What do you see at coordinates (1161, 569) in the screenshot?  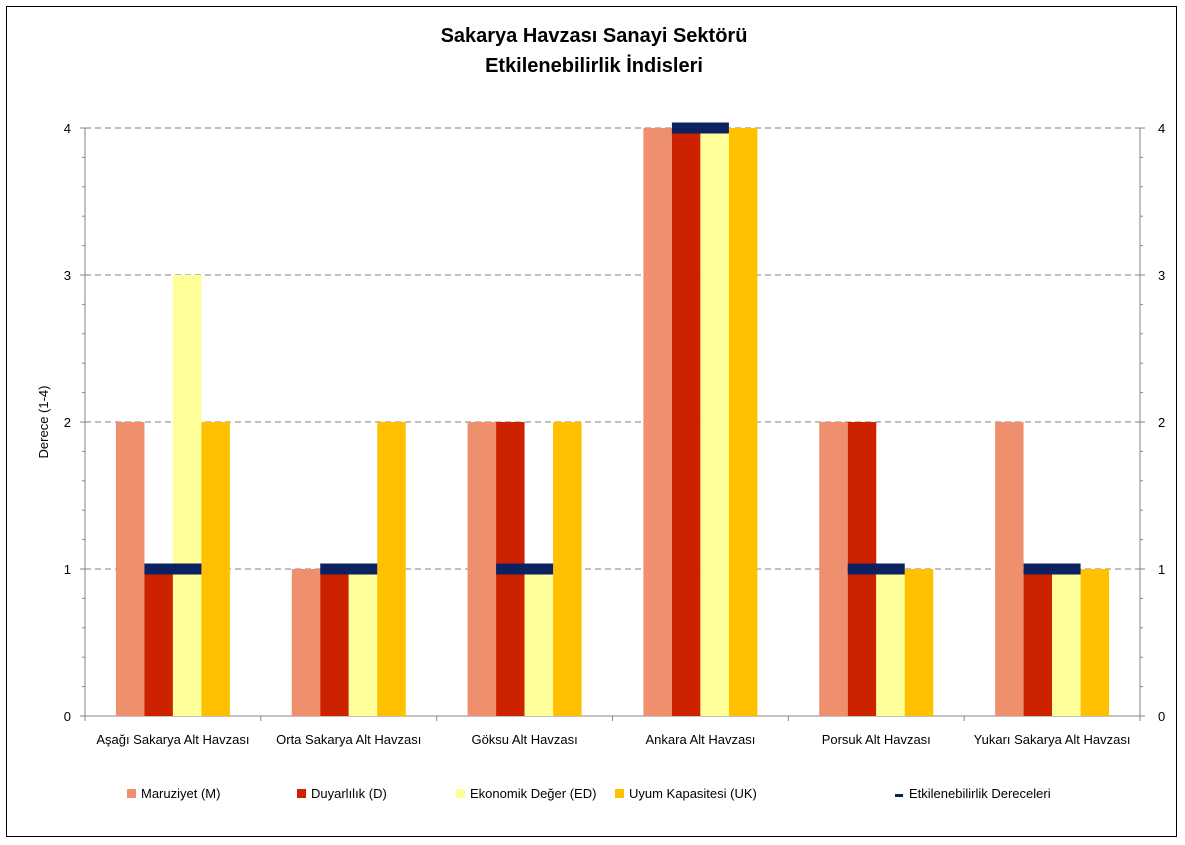 I see `y-tick-label-right: 1` at bounding box center [1161, 569].